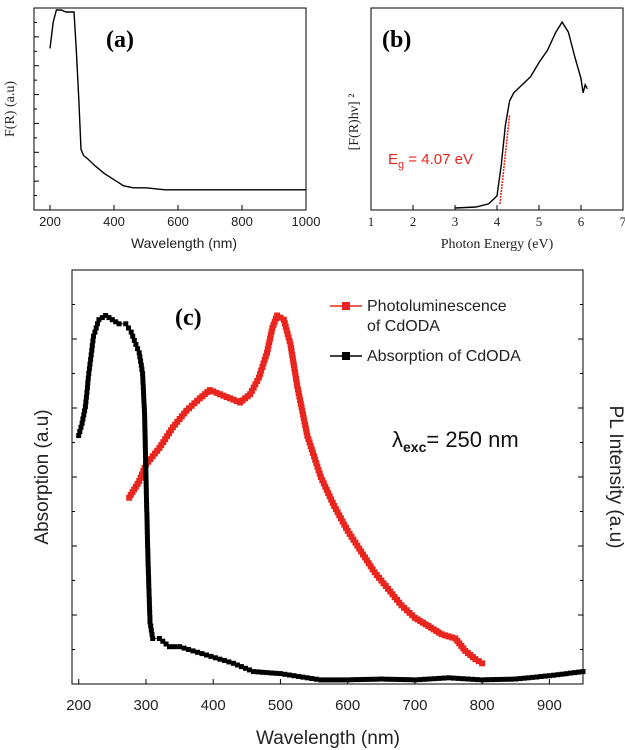 Image resolution: width=625 pixels, height=750 pixels. Describe the element at coordinates (184, 243) in the screenshot. I see `chart-a-xlabel: Wavelength (nm)` at that location.